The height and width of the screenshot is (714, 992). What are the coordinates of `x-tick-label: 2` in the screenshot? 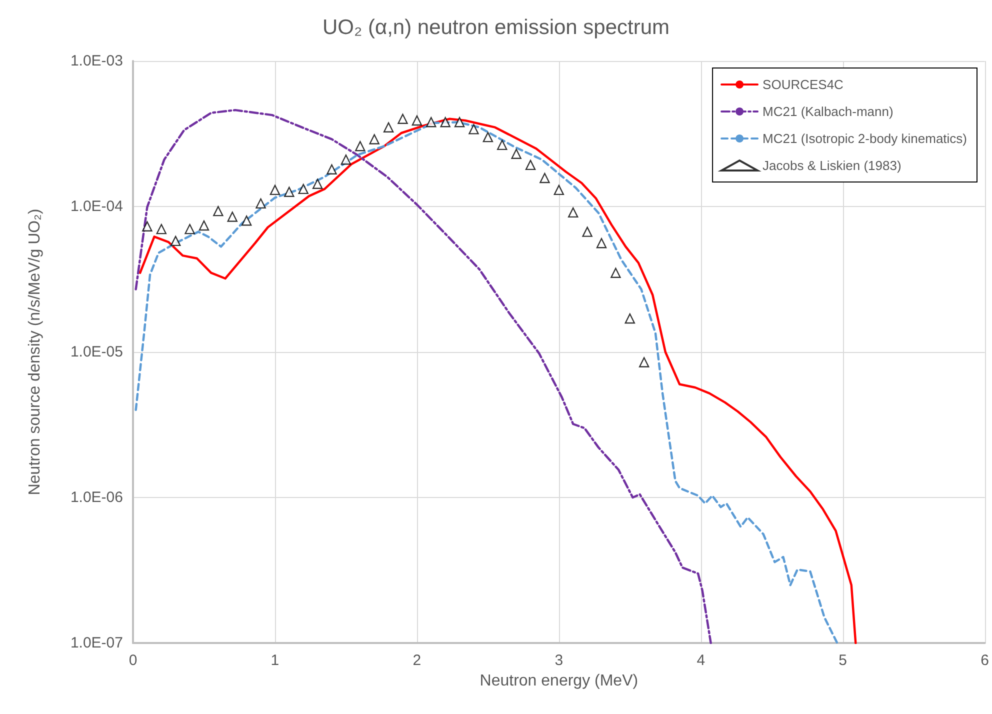 It's located at (417, 660).